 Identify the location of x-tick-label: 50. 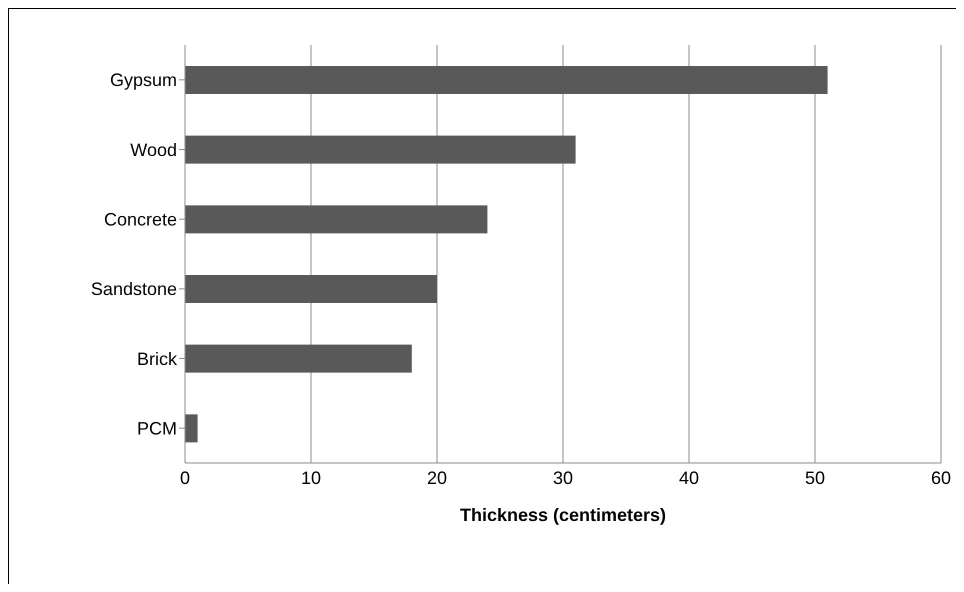
(815, 478).